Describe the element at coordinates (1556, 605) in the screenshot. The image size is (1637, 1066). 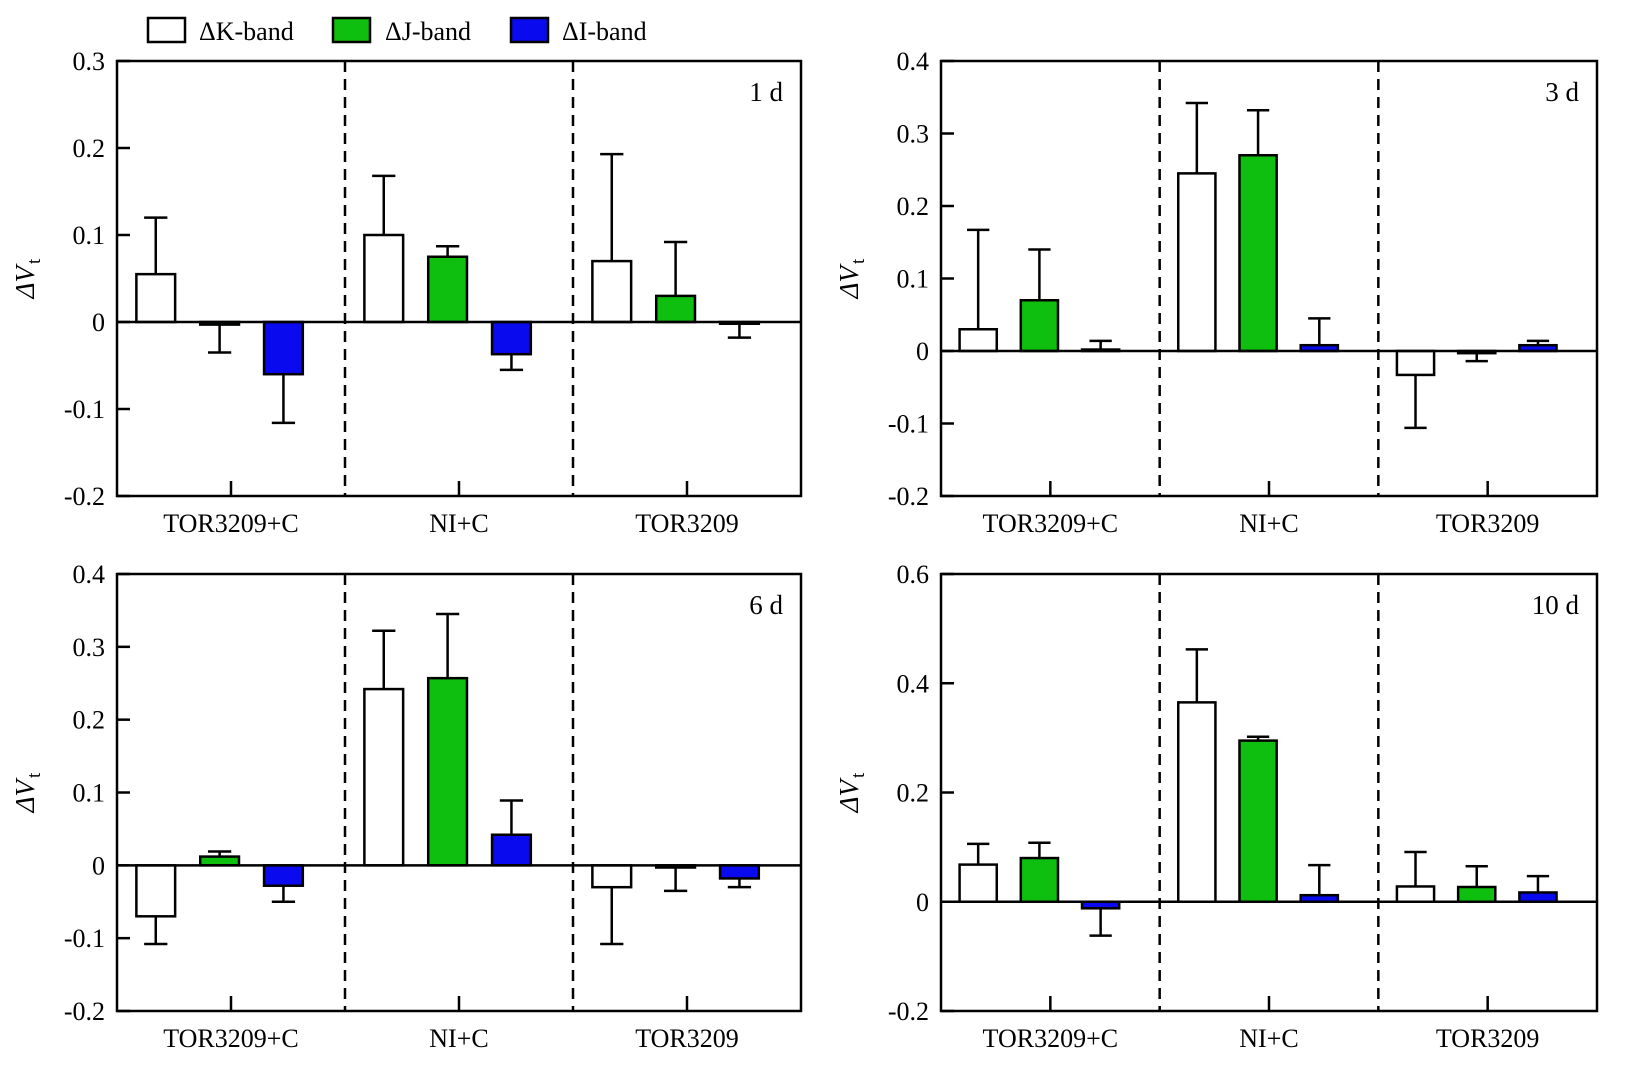
I see `panel-label: 10 d` at that location.